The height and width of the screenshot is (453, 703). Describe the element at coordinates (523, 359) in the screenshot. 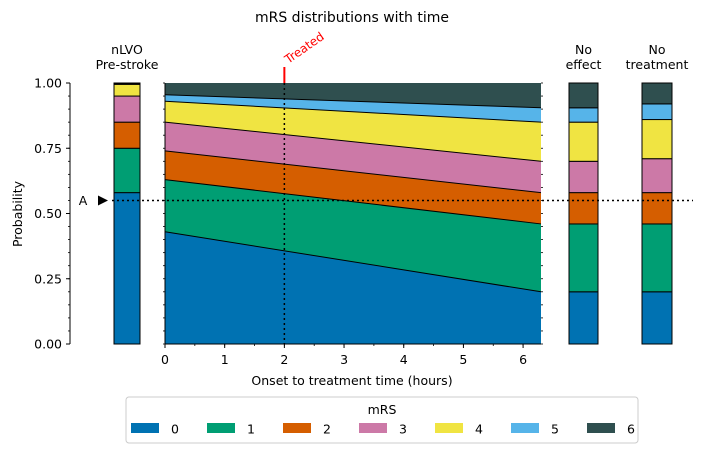

I see `x-tick-label: 6` at that location.